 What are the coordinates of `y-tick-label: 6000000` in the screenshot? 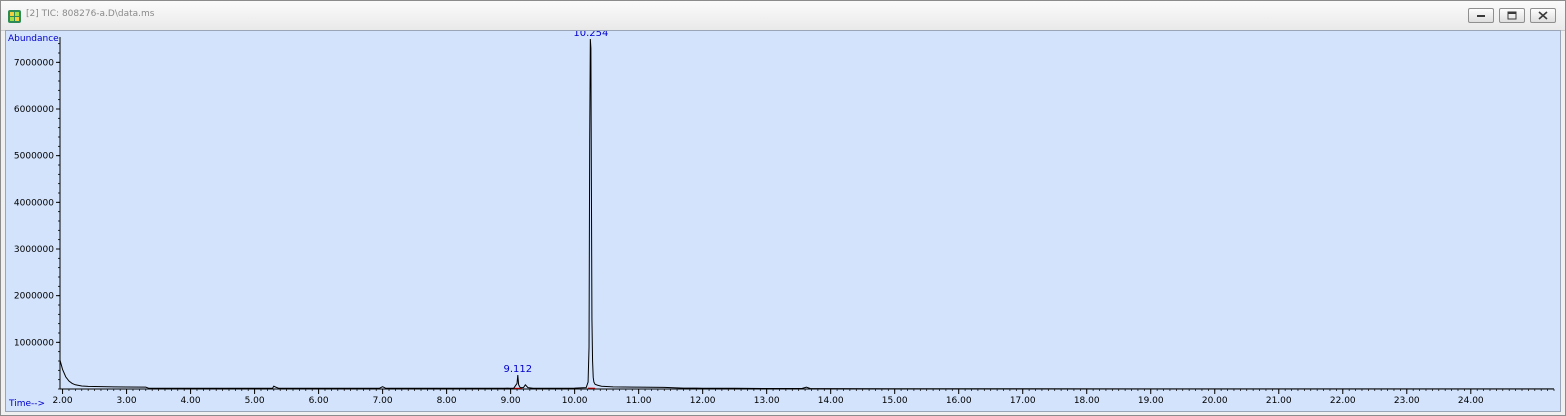 It's located at (34, 110).